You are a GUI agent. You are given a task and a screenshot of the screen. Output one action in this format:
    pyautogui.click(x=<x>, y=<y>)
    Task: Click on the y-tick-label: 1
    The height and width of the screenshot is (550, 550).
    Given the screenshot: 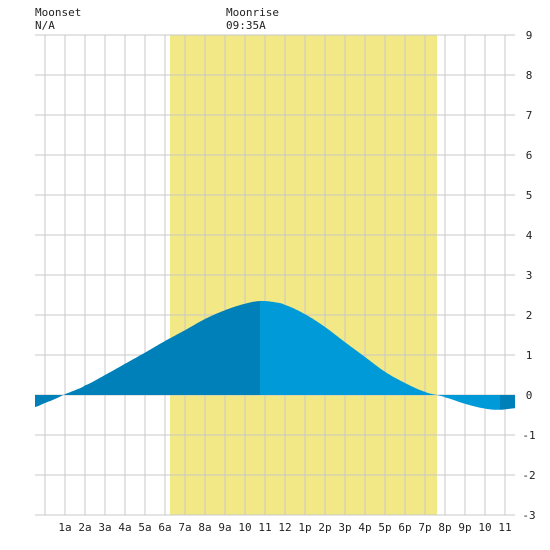 What is the action you would take?
    pyautogui.click(x=529, y=355)
    